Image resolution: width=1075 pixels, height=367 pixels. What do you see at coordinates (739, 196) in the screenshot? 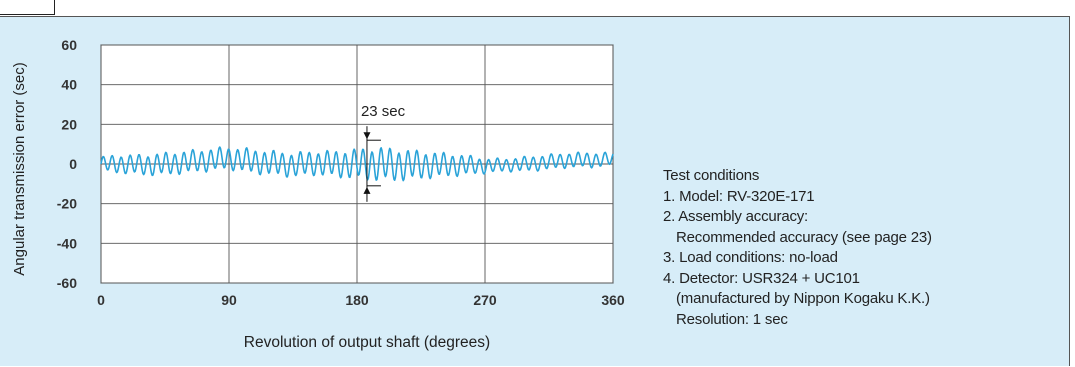
I see `condition-model: 1. Model: RV-320E-171` at bounding box center [739, 196].